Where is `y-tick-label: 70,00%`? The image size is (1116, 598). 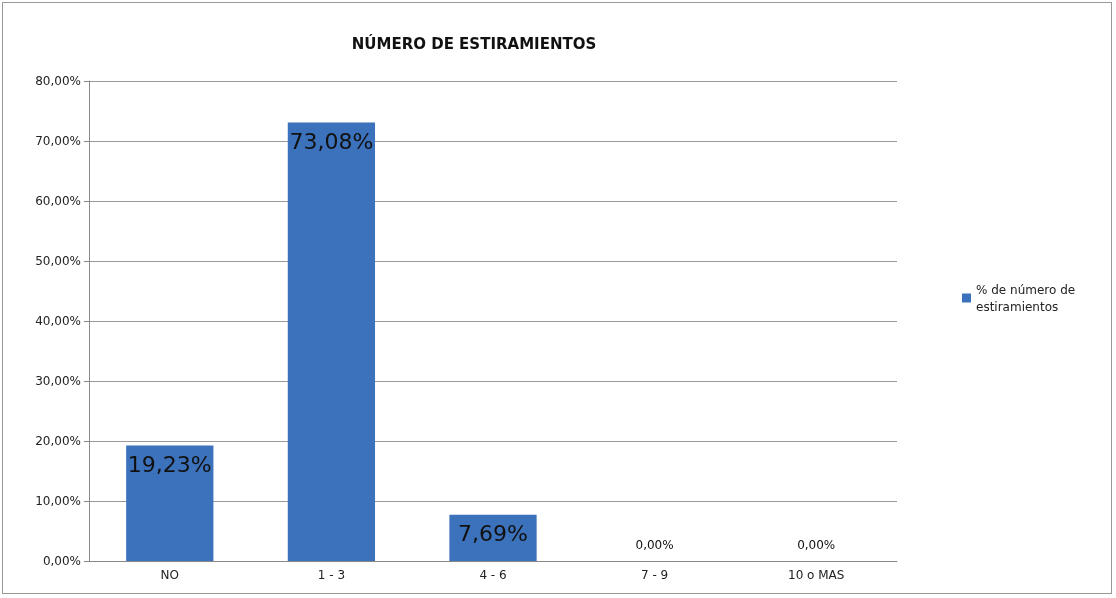
y-tick-label: 70,00% is located at coordinates (58, 141).